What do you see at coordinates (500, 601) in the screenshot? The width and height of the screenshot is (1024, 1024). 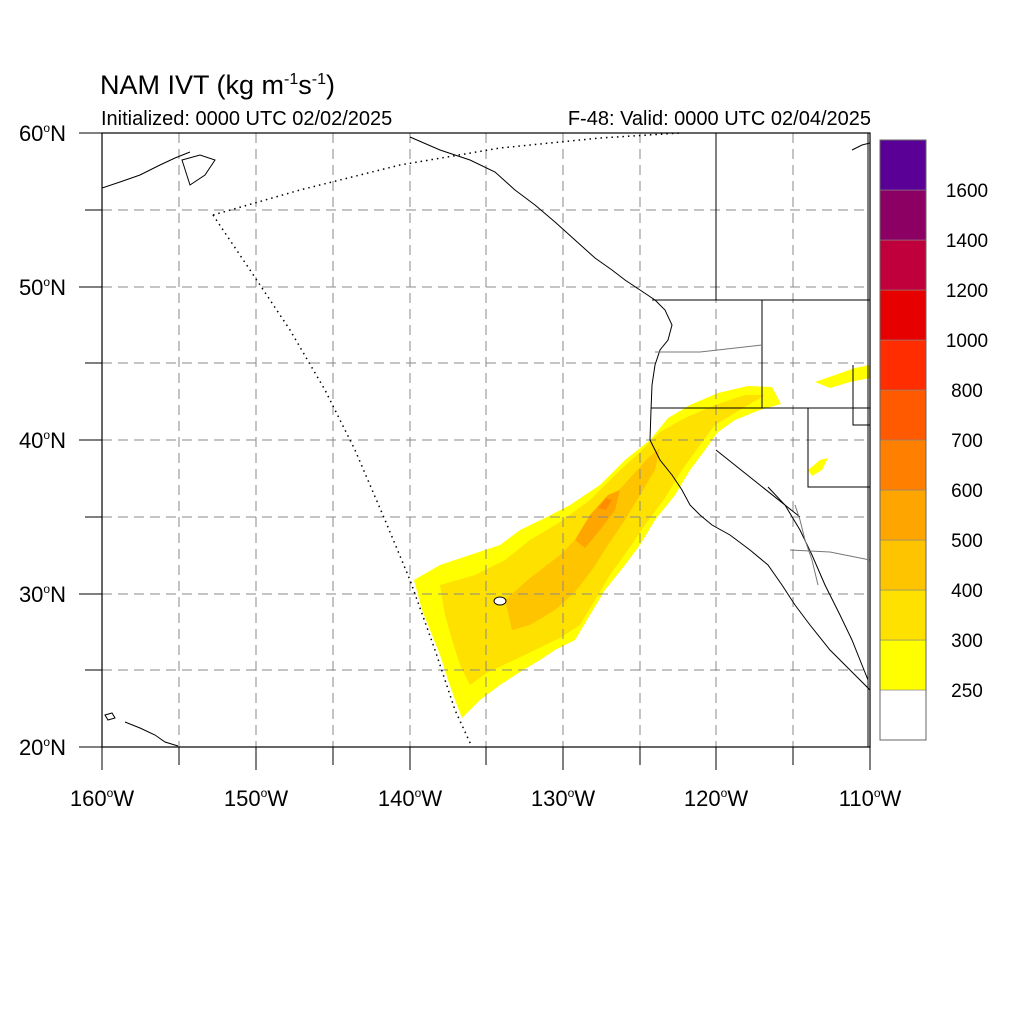 I see `dry-hole` at bounding box center [500, 601].